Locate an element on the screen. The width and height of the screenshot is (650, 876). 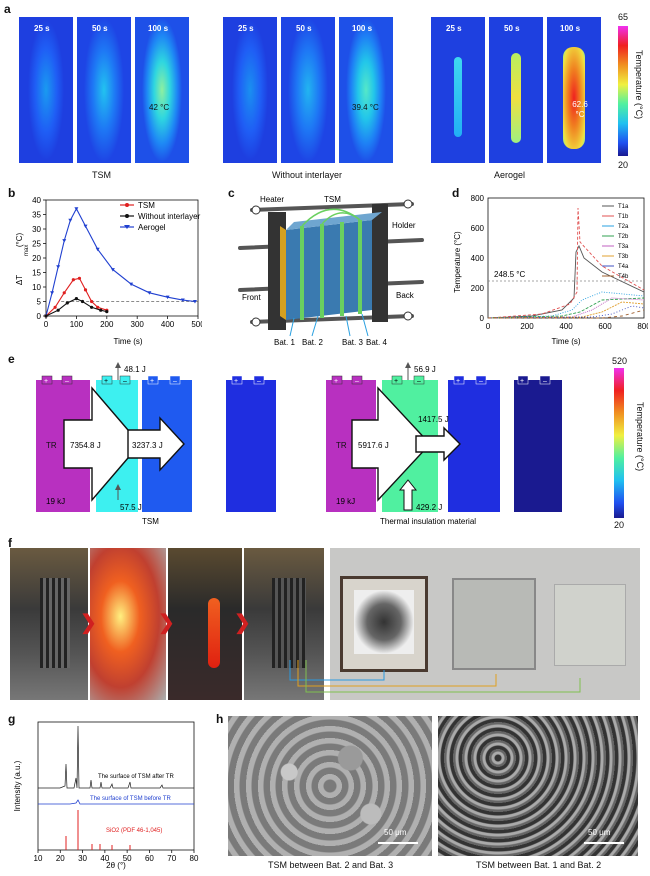
x-tick-label: 200 is located at coordinates (107, 324).